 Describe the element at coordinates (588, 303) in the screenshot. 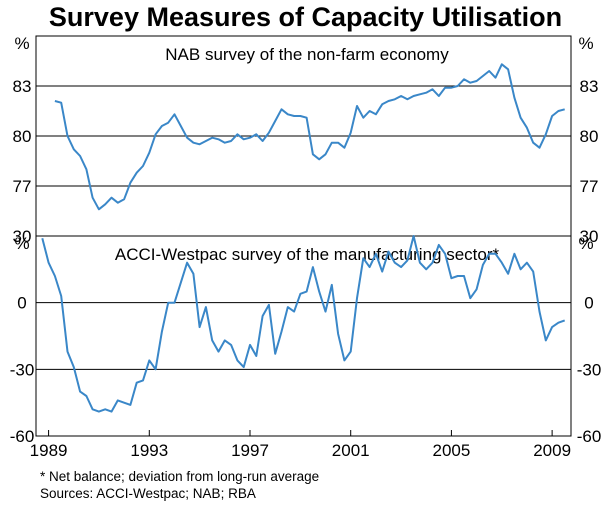

I see `y-tick-label-right: 0` at that location.